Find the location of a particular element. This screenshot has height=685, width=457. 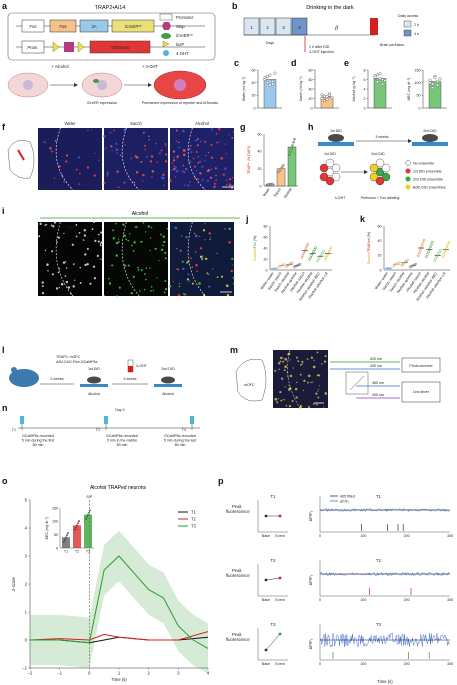

arrow-1-head is located at coordinates (76, 85).